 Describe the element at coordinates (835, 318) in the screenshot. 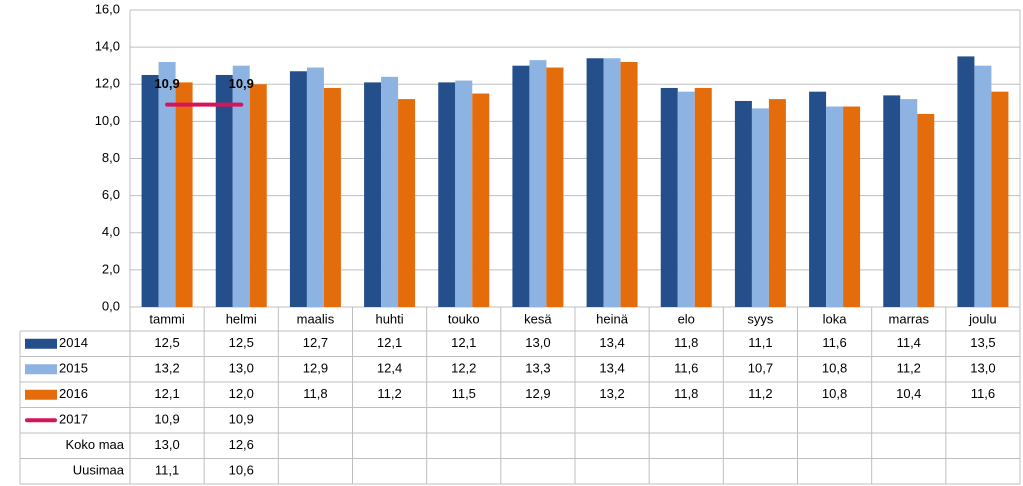

I see `x-tick-label: loka` at that location.